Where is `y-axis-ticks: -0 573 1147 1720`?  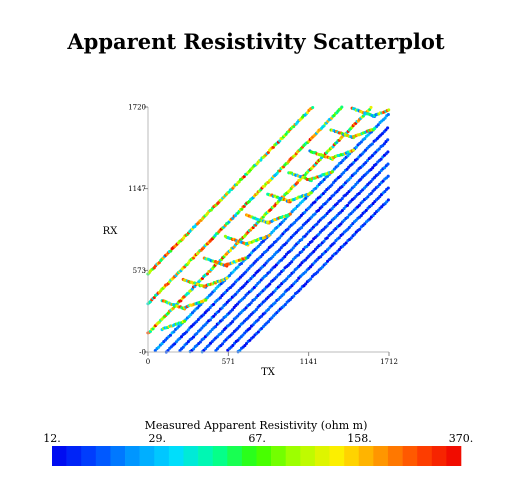
y-axis-ticks: -0 573 1147 1720 is located at coordinates (138, 230).